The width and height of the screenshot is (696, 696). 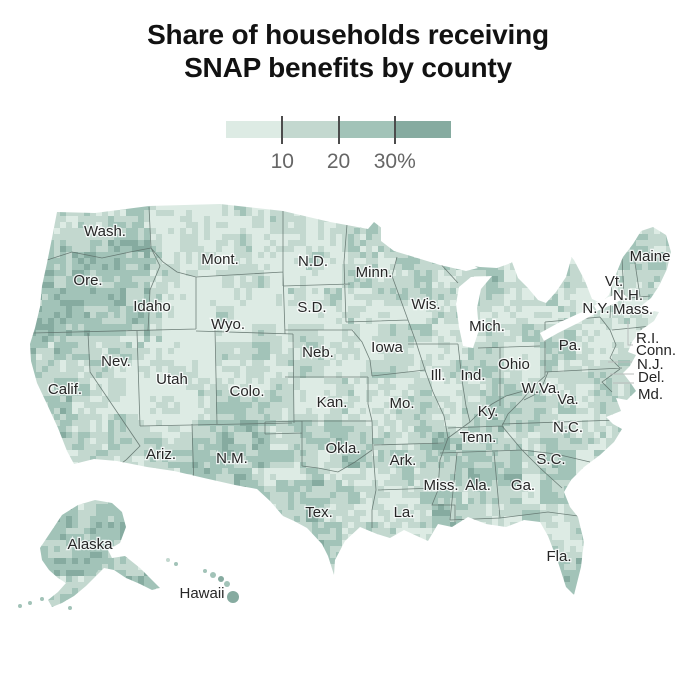 What do you see at coordinates (570, 345) in the screenshot?
I see `state-label-pa: Pa.` at bounding box center [570, 345].